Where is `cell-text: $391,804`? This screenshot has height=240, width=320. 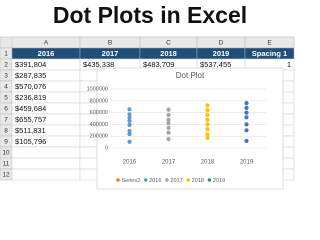
cell-text: $391,804 is located at coordinates (30, 64).